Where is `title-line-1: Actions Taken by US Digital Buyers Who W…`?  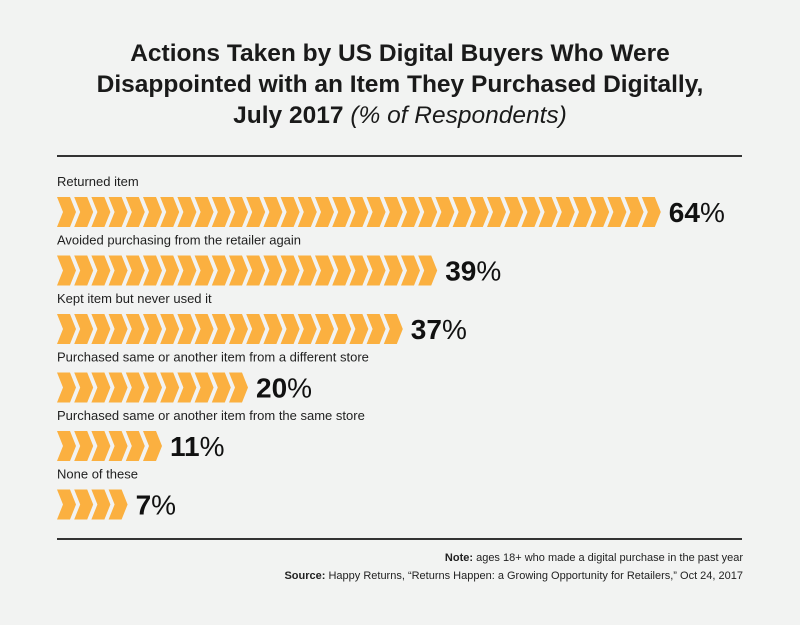
title-line-1: Actions Taken by US Digital Buyers Who W… is located at coordinates (400, 53).